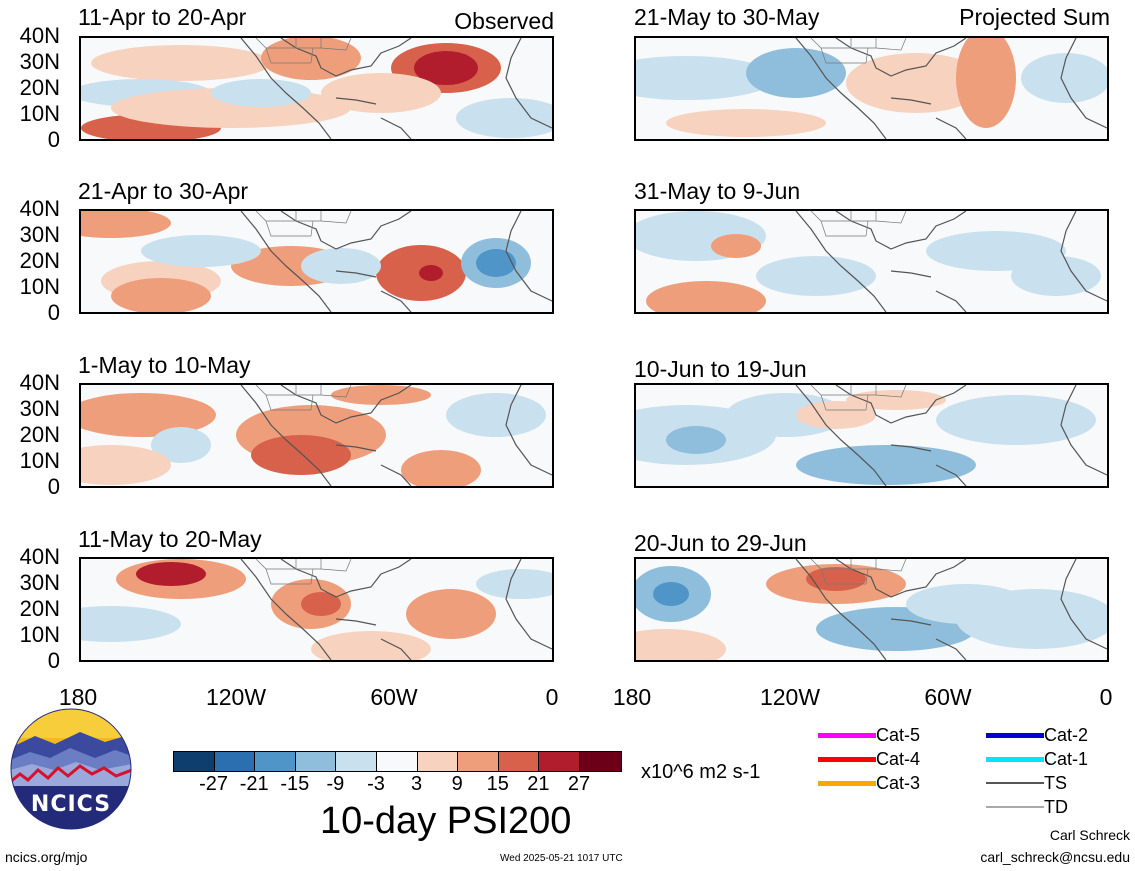 This screenshot has height=871, width=1135. Describe the element at coordinates (504, 21) in the screenshot. I see `panel-corner-observed: Observed` at that location.